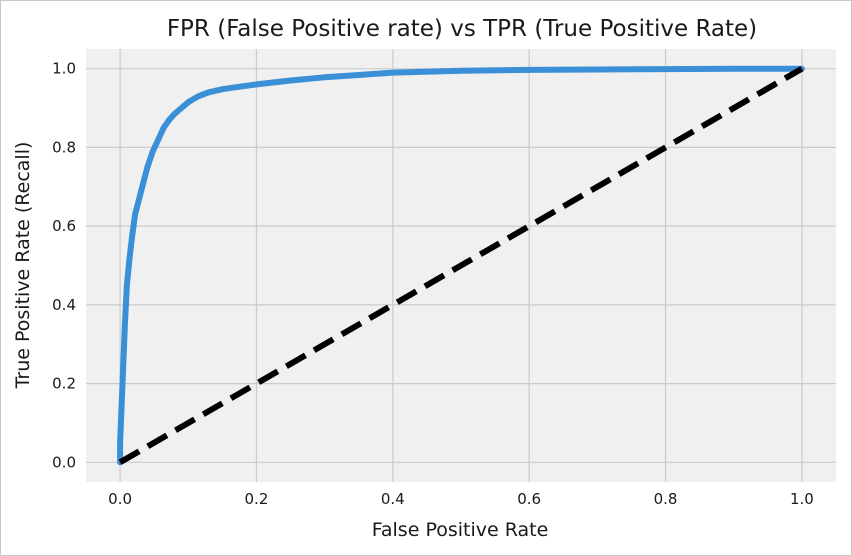 The height and width of the screenshot is (556, 852). Describe the element at coordinates (64, 69) in the screenshot. I see `y-tick-label: 1.0` at that location.